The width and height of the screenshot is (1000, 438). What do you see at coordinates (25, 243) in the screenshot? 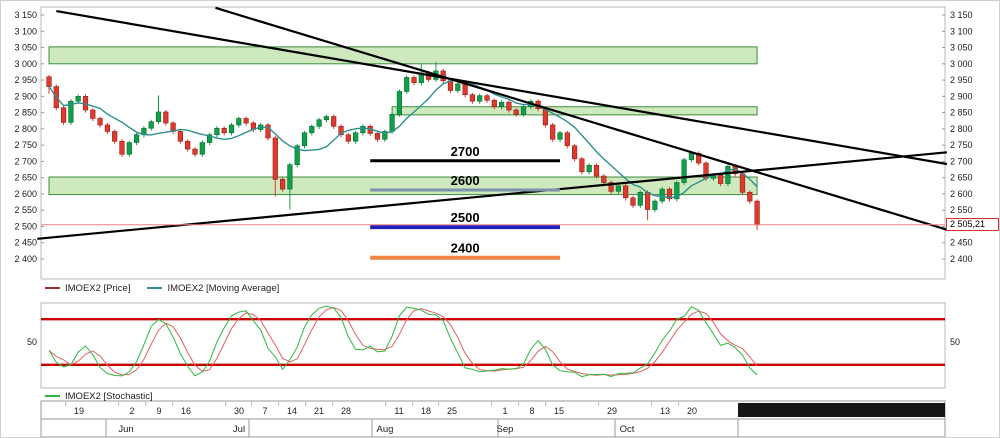
I see `price-axis-label-left: 2 450` at bounding box center [25, 243].